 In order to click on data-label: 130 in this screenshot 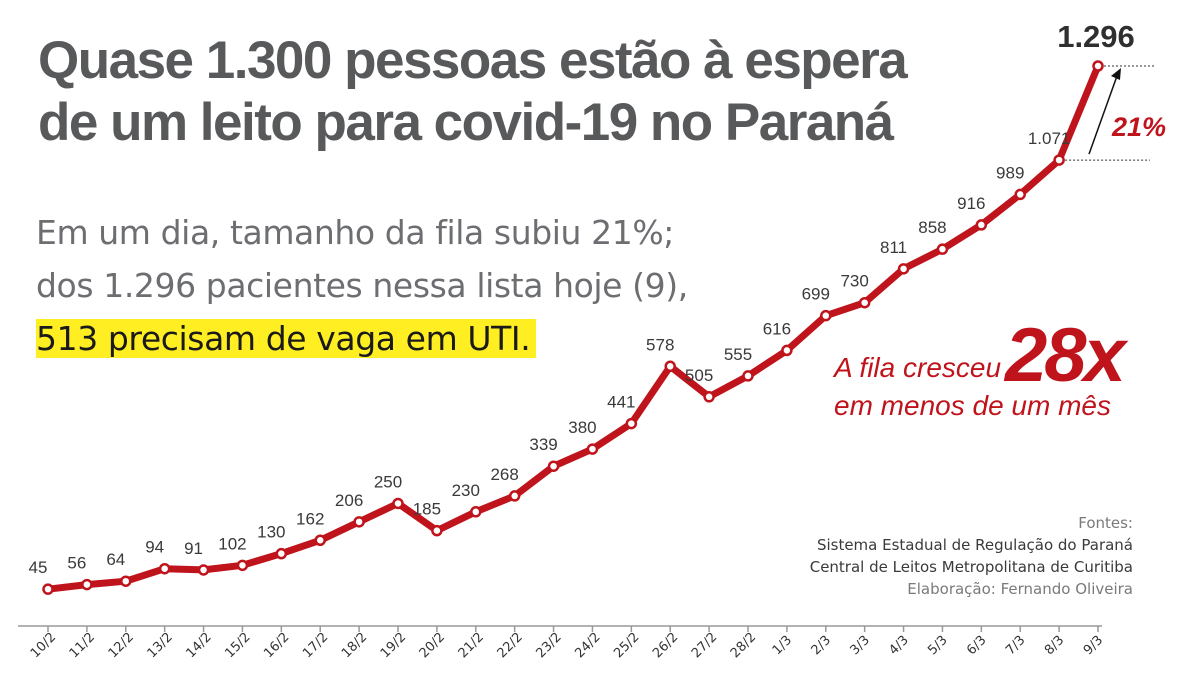, I will do `click(271, 532)`.